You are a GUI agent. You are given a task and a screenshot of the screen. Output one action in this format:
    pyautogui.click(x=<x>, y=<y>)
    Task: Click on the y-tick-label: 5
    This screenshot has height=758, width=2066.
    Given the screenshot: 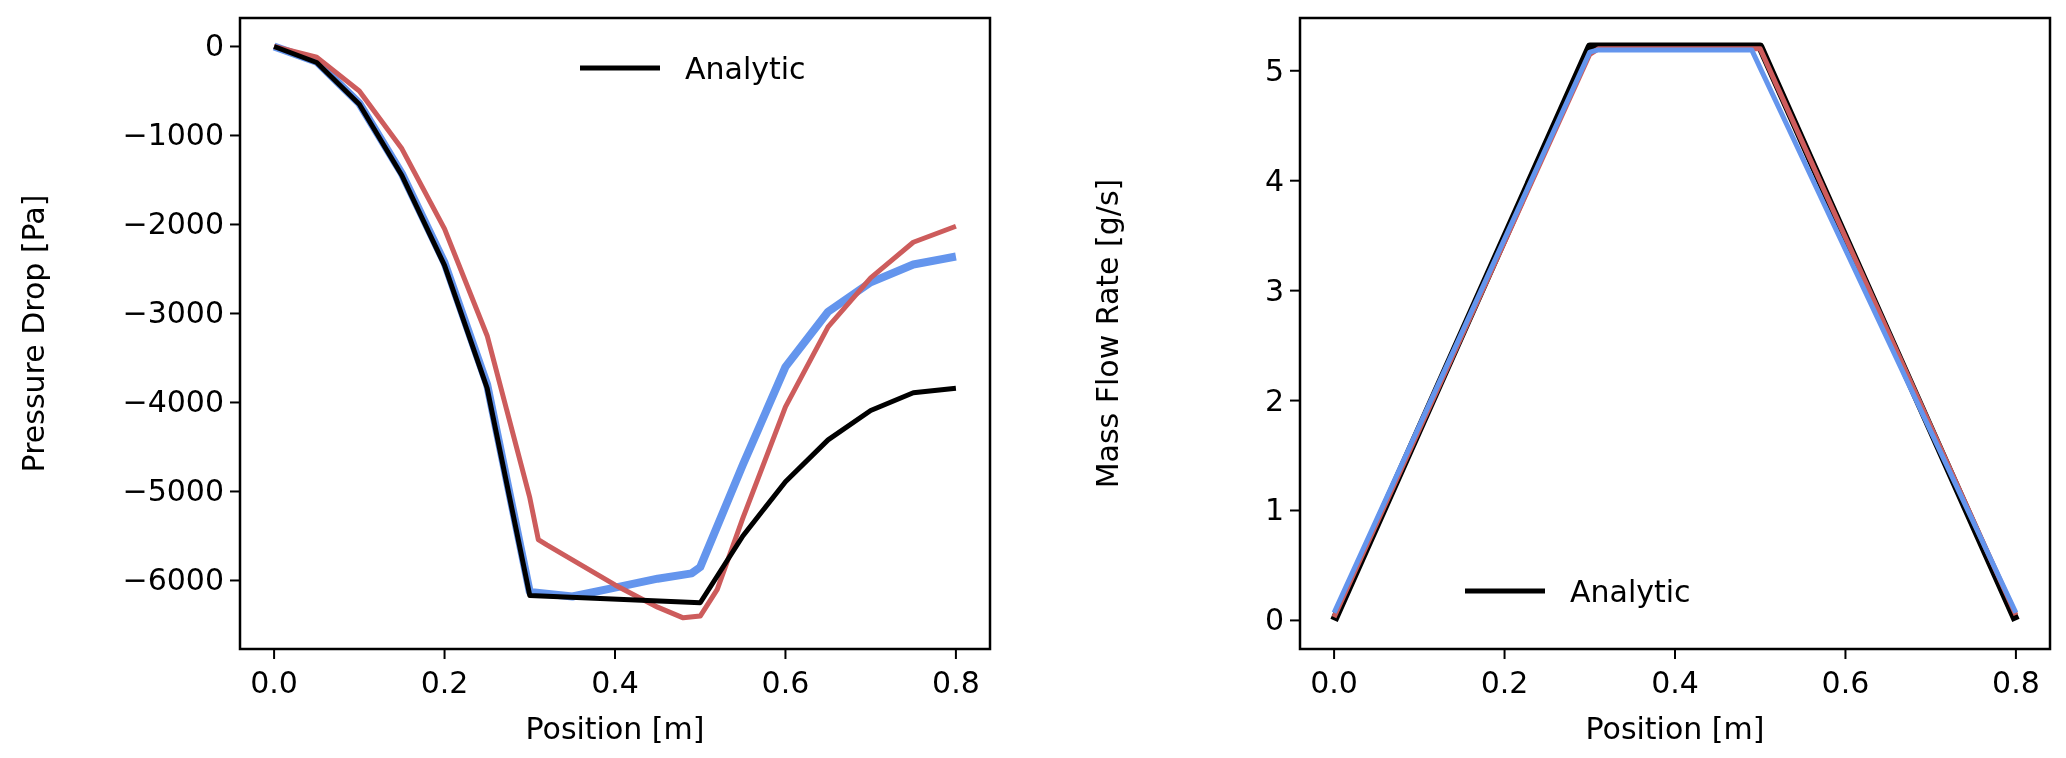 What is the action you would take?
    pyautogui.click(x=1274, y=70)
    